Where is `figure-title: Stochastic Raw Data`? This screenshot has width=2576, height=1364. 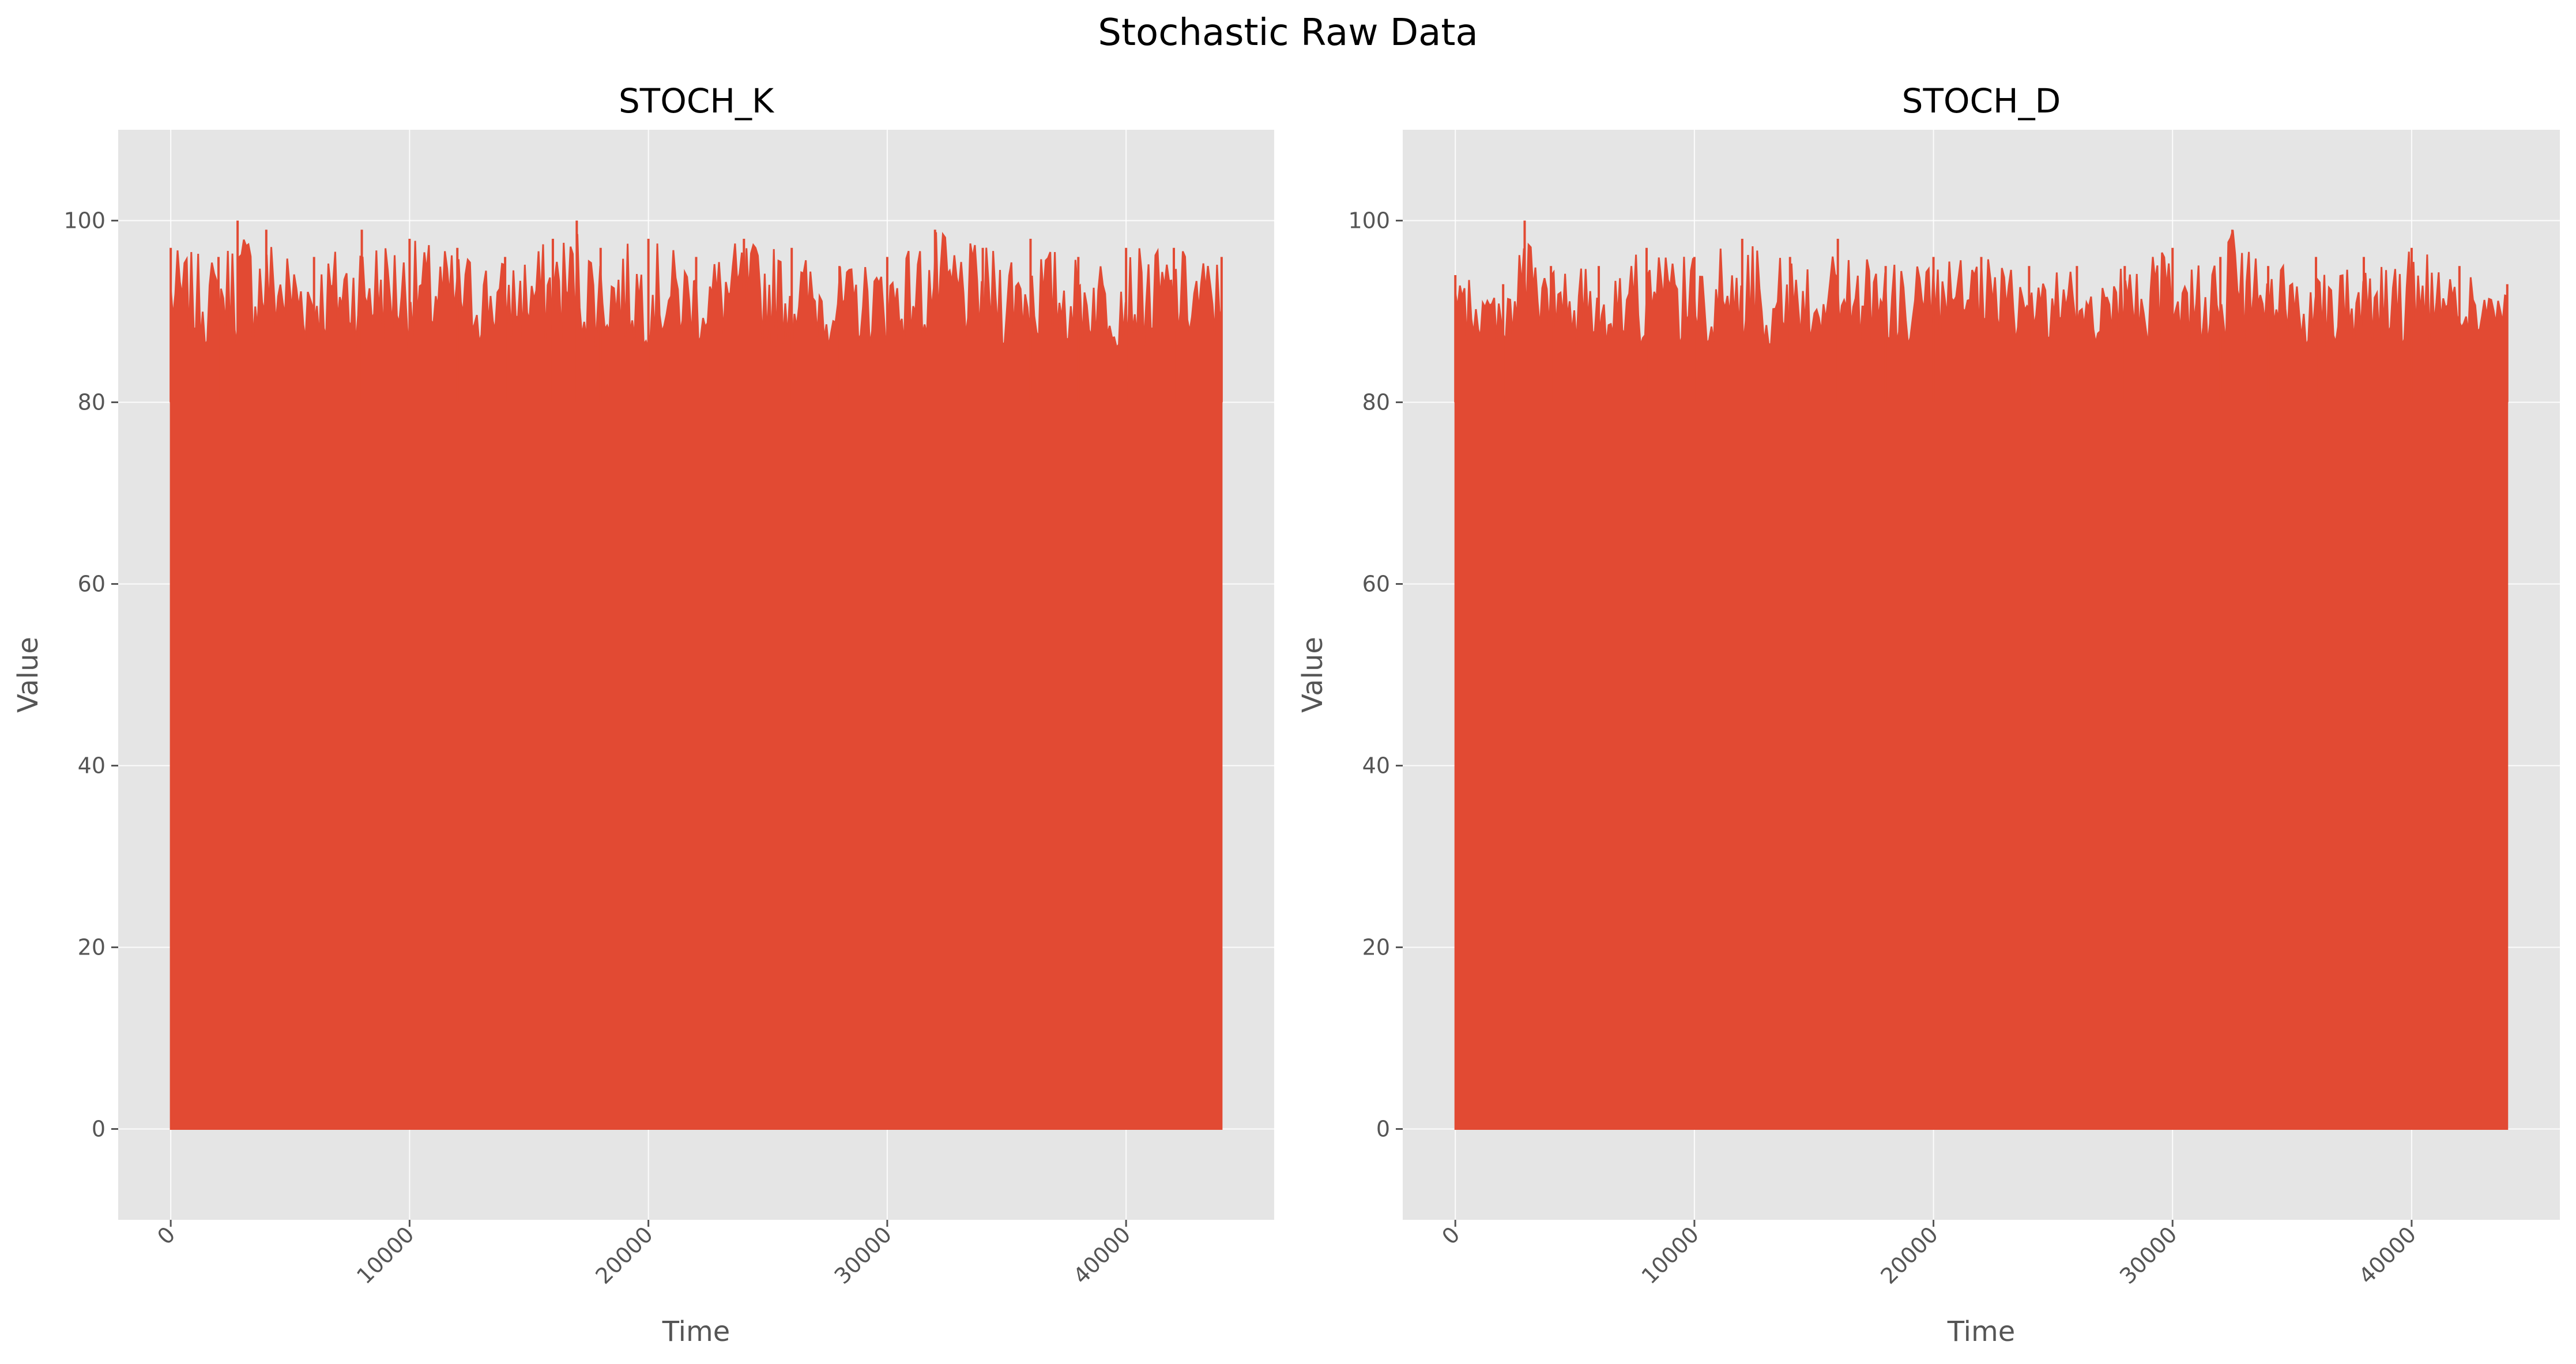 figure-title: Stochastic Raw Data is located at coordinates (1288, 33).